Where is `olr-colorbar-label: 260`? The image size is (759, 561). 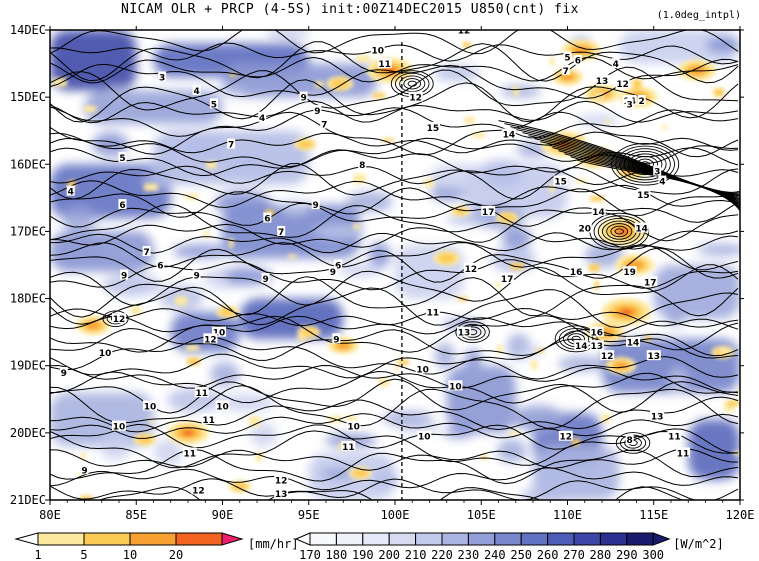
olr-colorbar-label: 260 is located at coordinates (548, 554).